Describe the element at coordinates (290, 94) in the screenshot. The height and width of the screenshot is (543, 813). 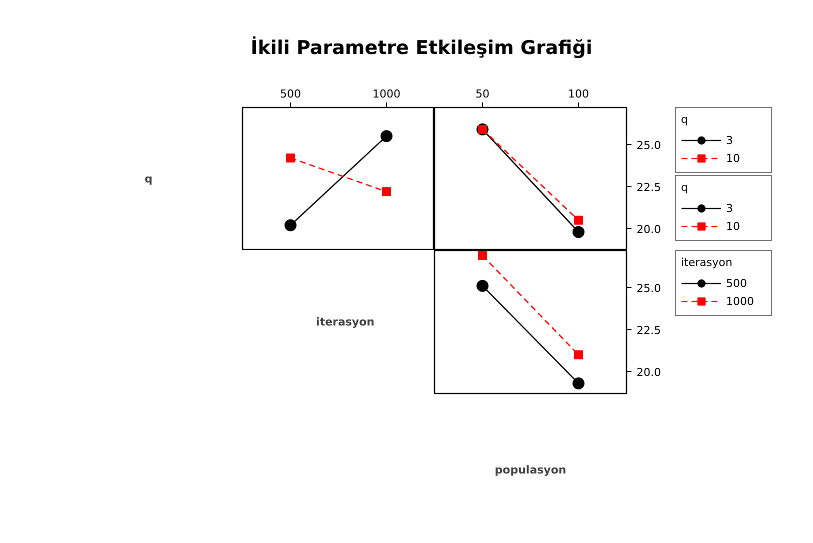
I see `x-tick-label: 500` at that location.